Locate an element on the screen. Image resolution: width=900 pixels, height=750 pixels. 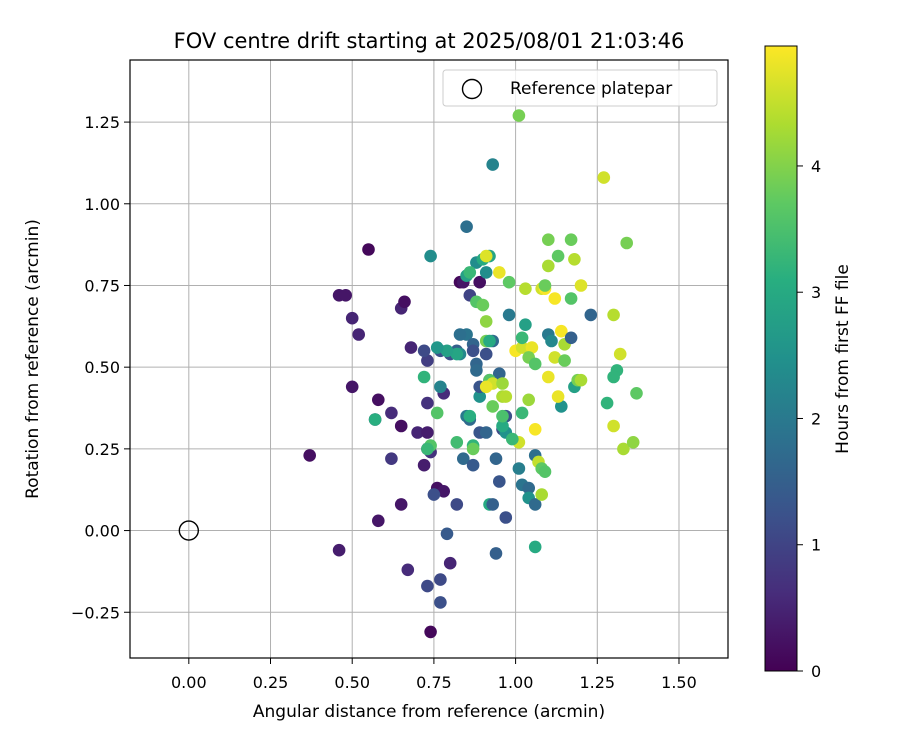
colorbar-gradient is located at coordinates (781, 358).